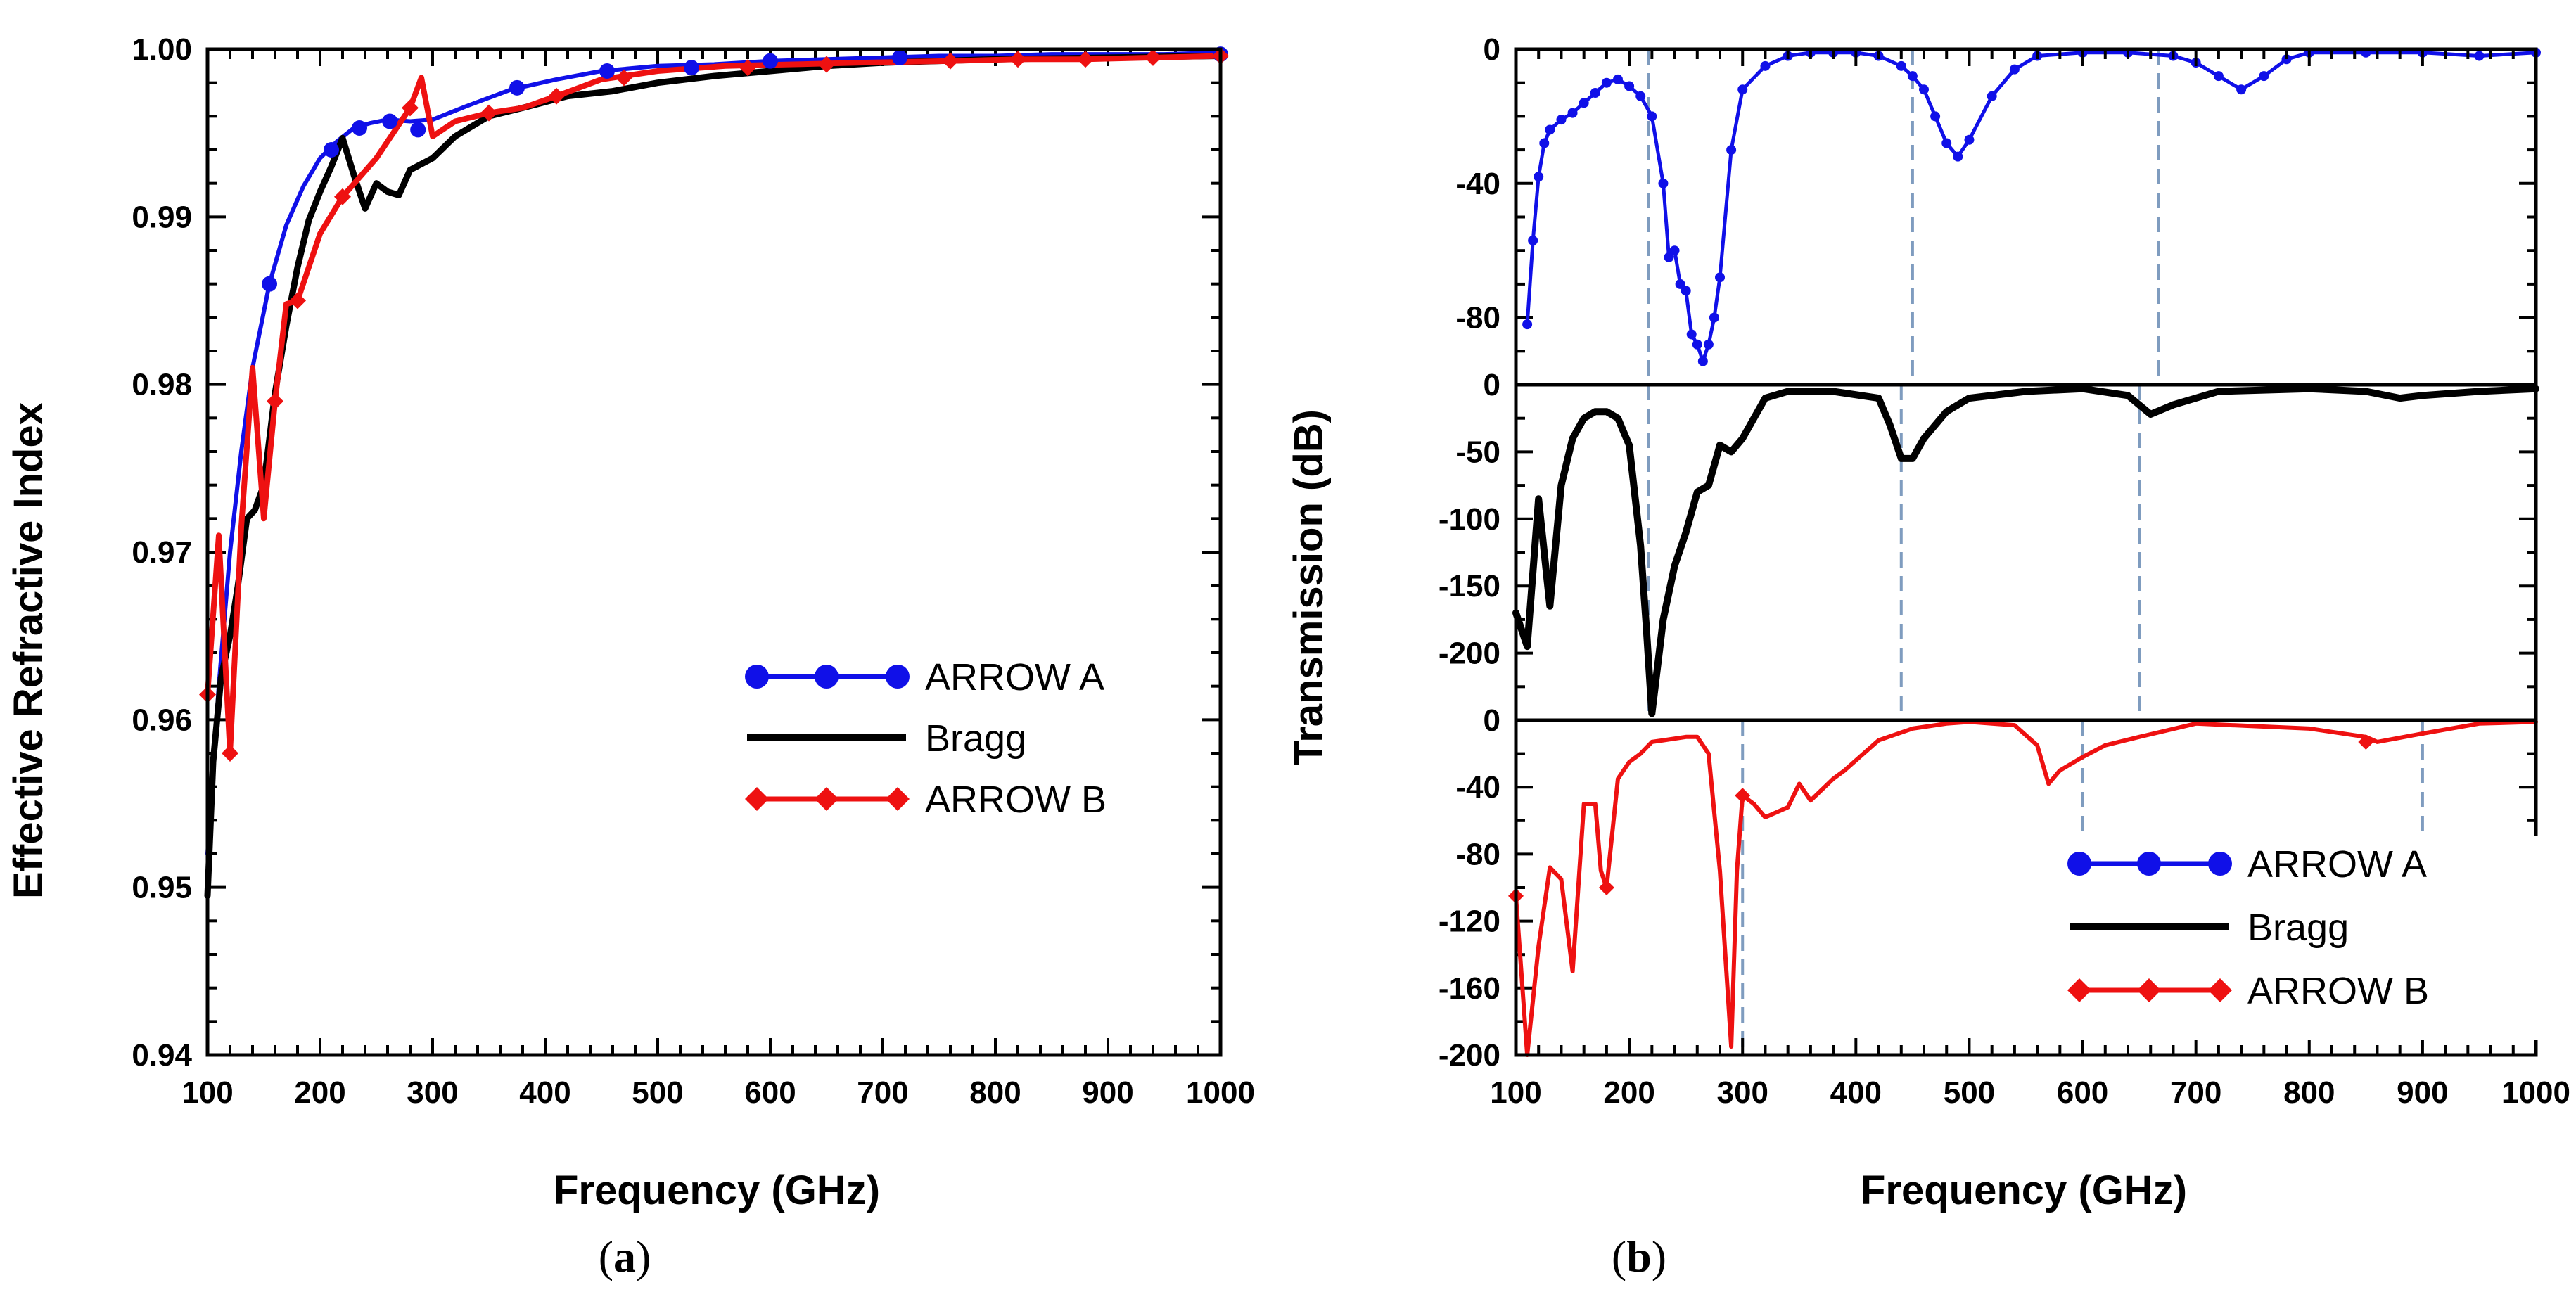 The image size is (2576, 1292). I want to click on y-tick-label-arrow-b: -80, so click(1477, 854).